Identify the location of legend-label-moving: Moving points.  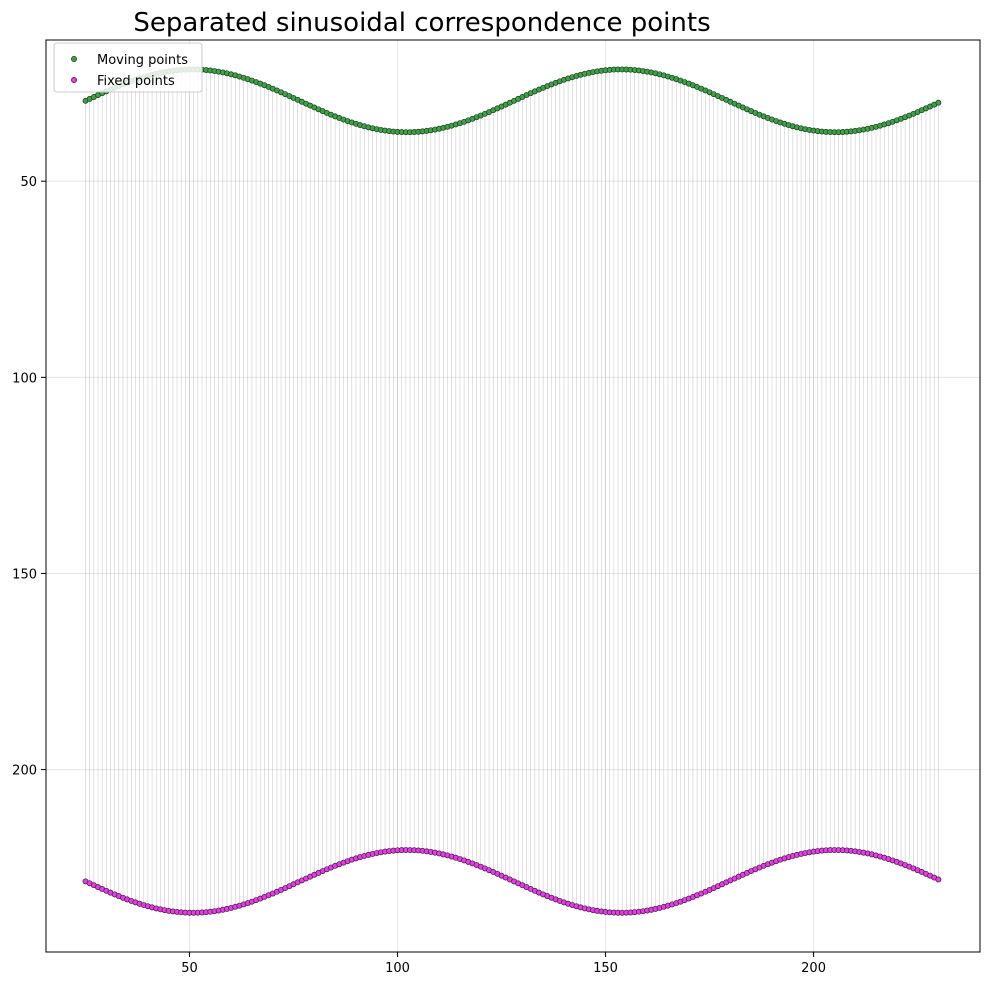
(142, 60).